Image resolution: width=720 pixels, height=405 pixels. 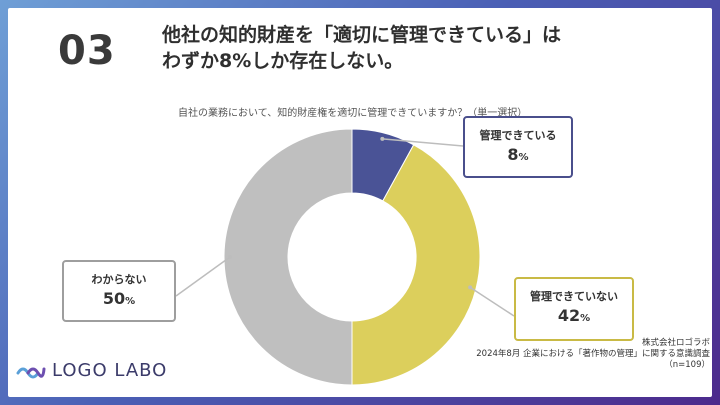 What do you see at coordinates (492, 301) in the screenshot?
I see `leader-line-not-managed` at bounding box center [492, 301].